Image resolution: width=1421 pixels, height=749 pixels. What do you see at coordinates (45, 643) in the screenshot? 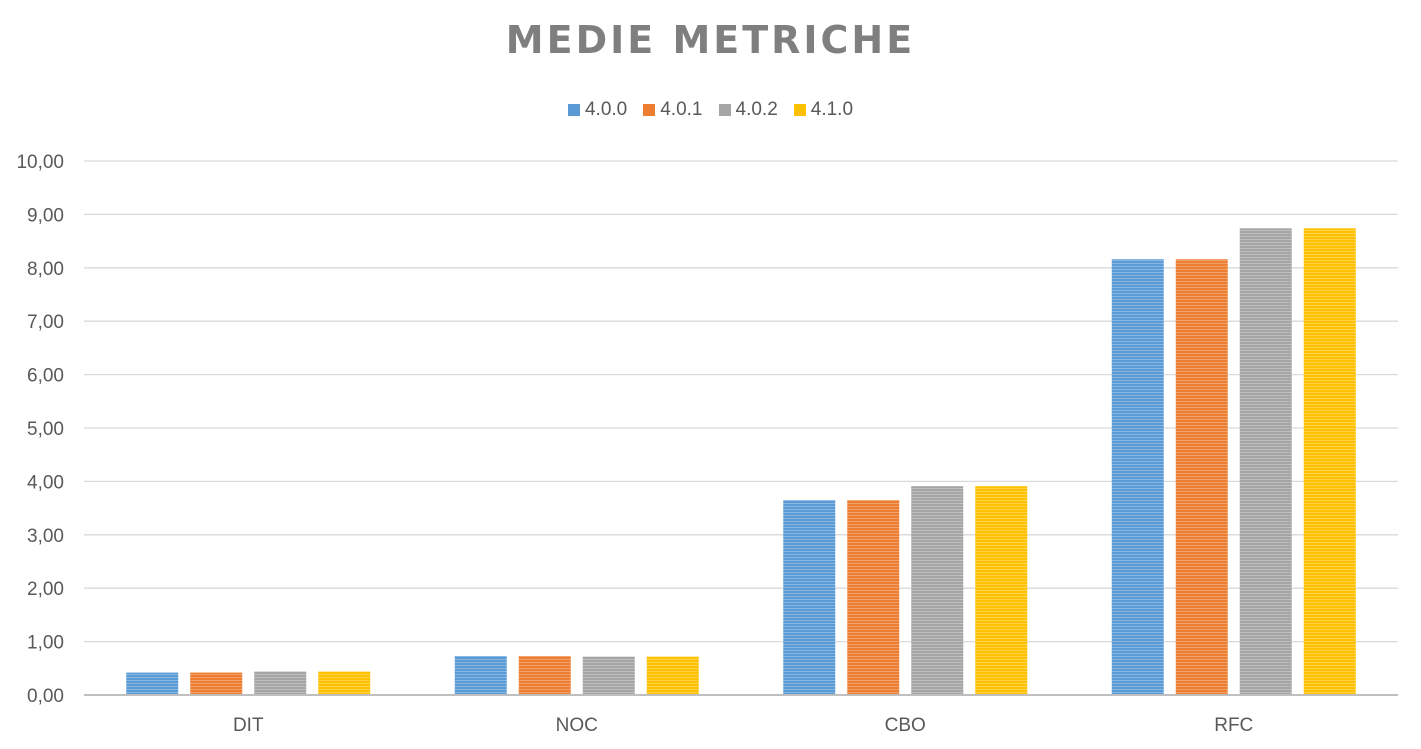
I see `y-tick-label: 1,00` at bounding box center [45, 643].